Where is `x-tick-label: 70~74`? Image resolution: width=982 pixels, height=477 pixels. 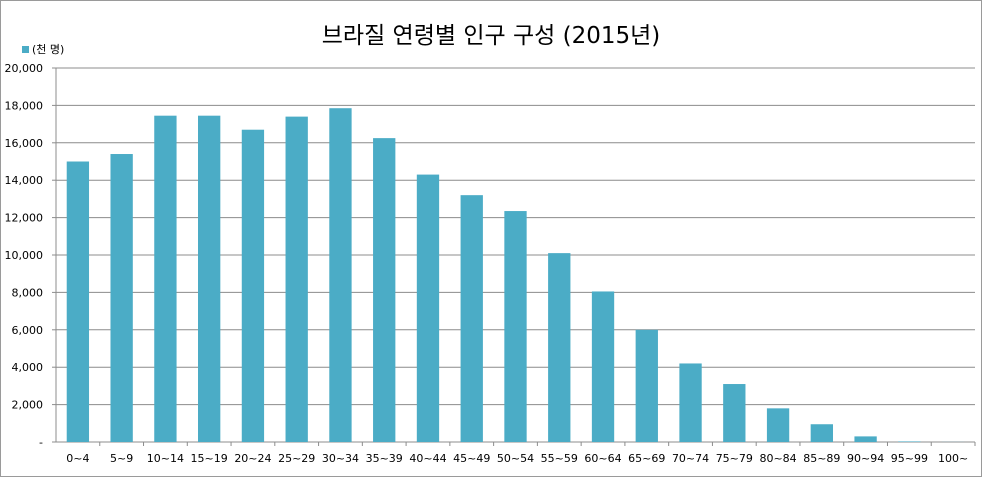
x-tick-label: 70~74 is located at coordinates (690, 458).